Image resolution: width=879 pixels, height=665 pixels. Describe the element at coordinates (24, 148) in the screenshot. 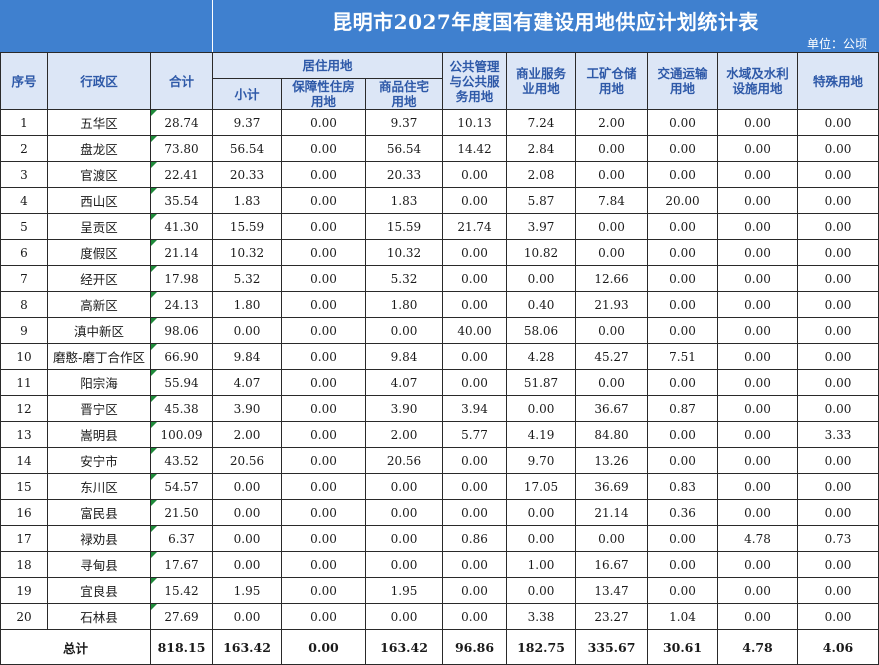

I see `row-seq: 2` at that location.